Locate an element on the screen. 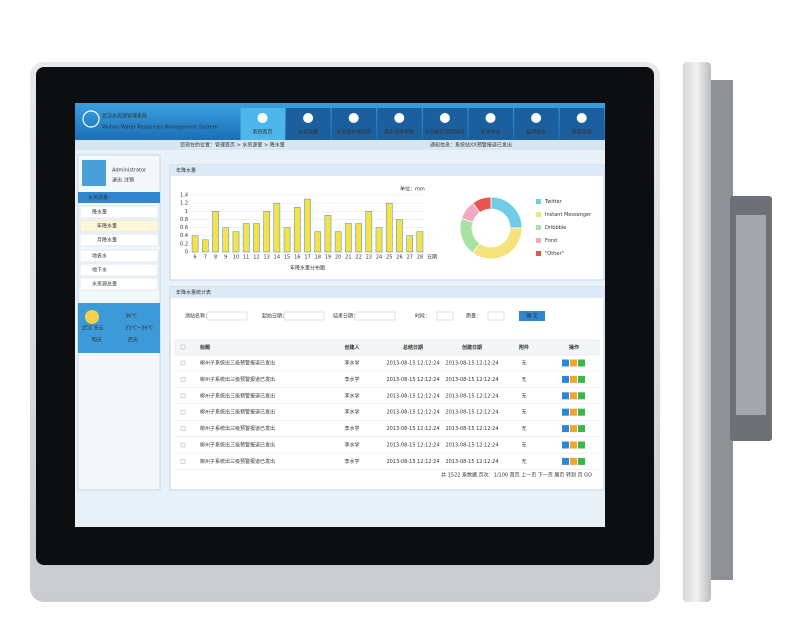 The height and width of the screenshot is (624, 800). user-link: 退出 is located at coordinates (117, 180).